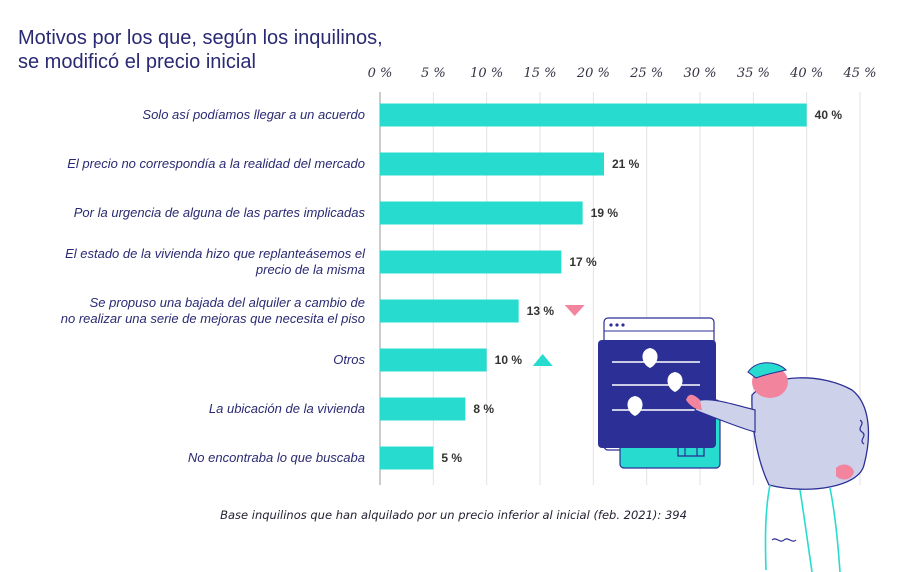  Describe the element at coordinates (558, 335) in the screenshot. I see `trend-markers` at that location.